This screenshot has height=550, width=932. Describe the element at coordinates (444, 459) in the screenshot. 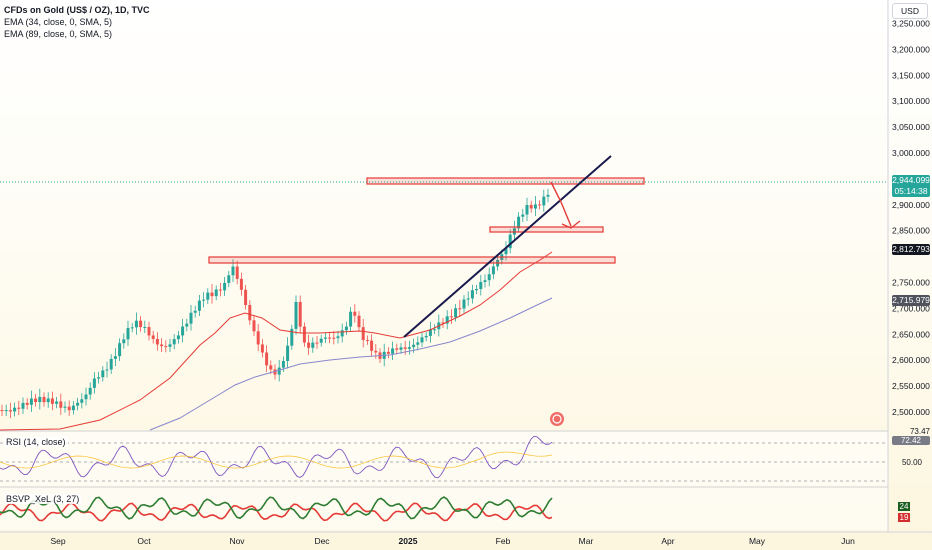

I see `rsi-pane` at that location.